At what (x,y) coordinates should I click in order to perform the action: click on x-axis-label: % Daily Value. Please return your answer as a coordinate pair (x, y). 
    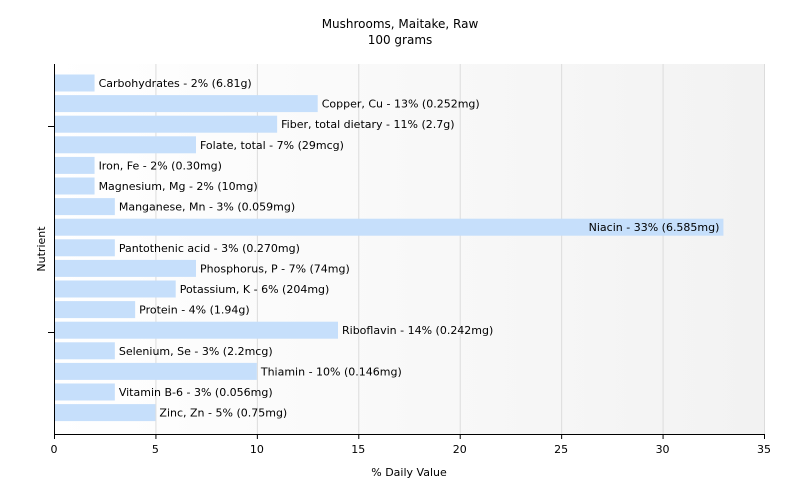
    Looking at the image, I should click on (409, 472).